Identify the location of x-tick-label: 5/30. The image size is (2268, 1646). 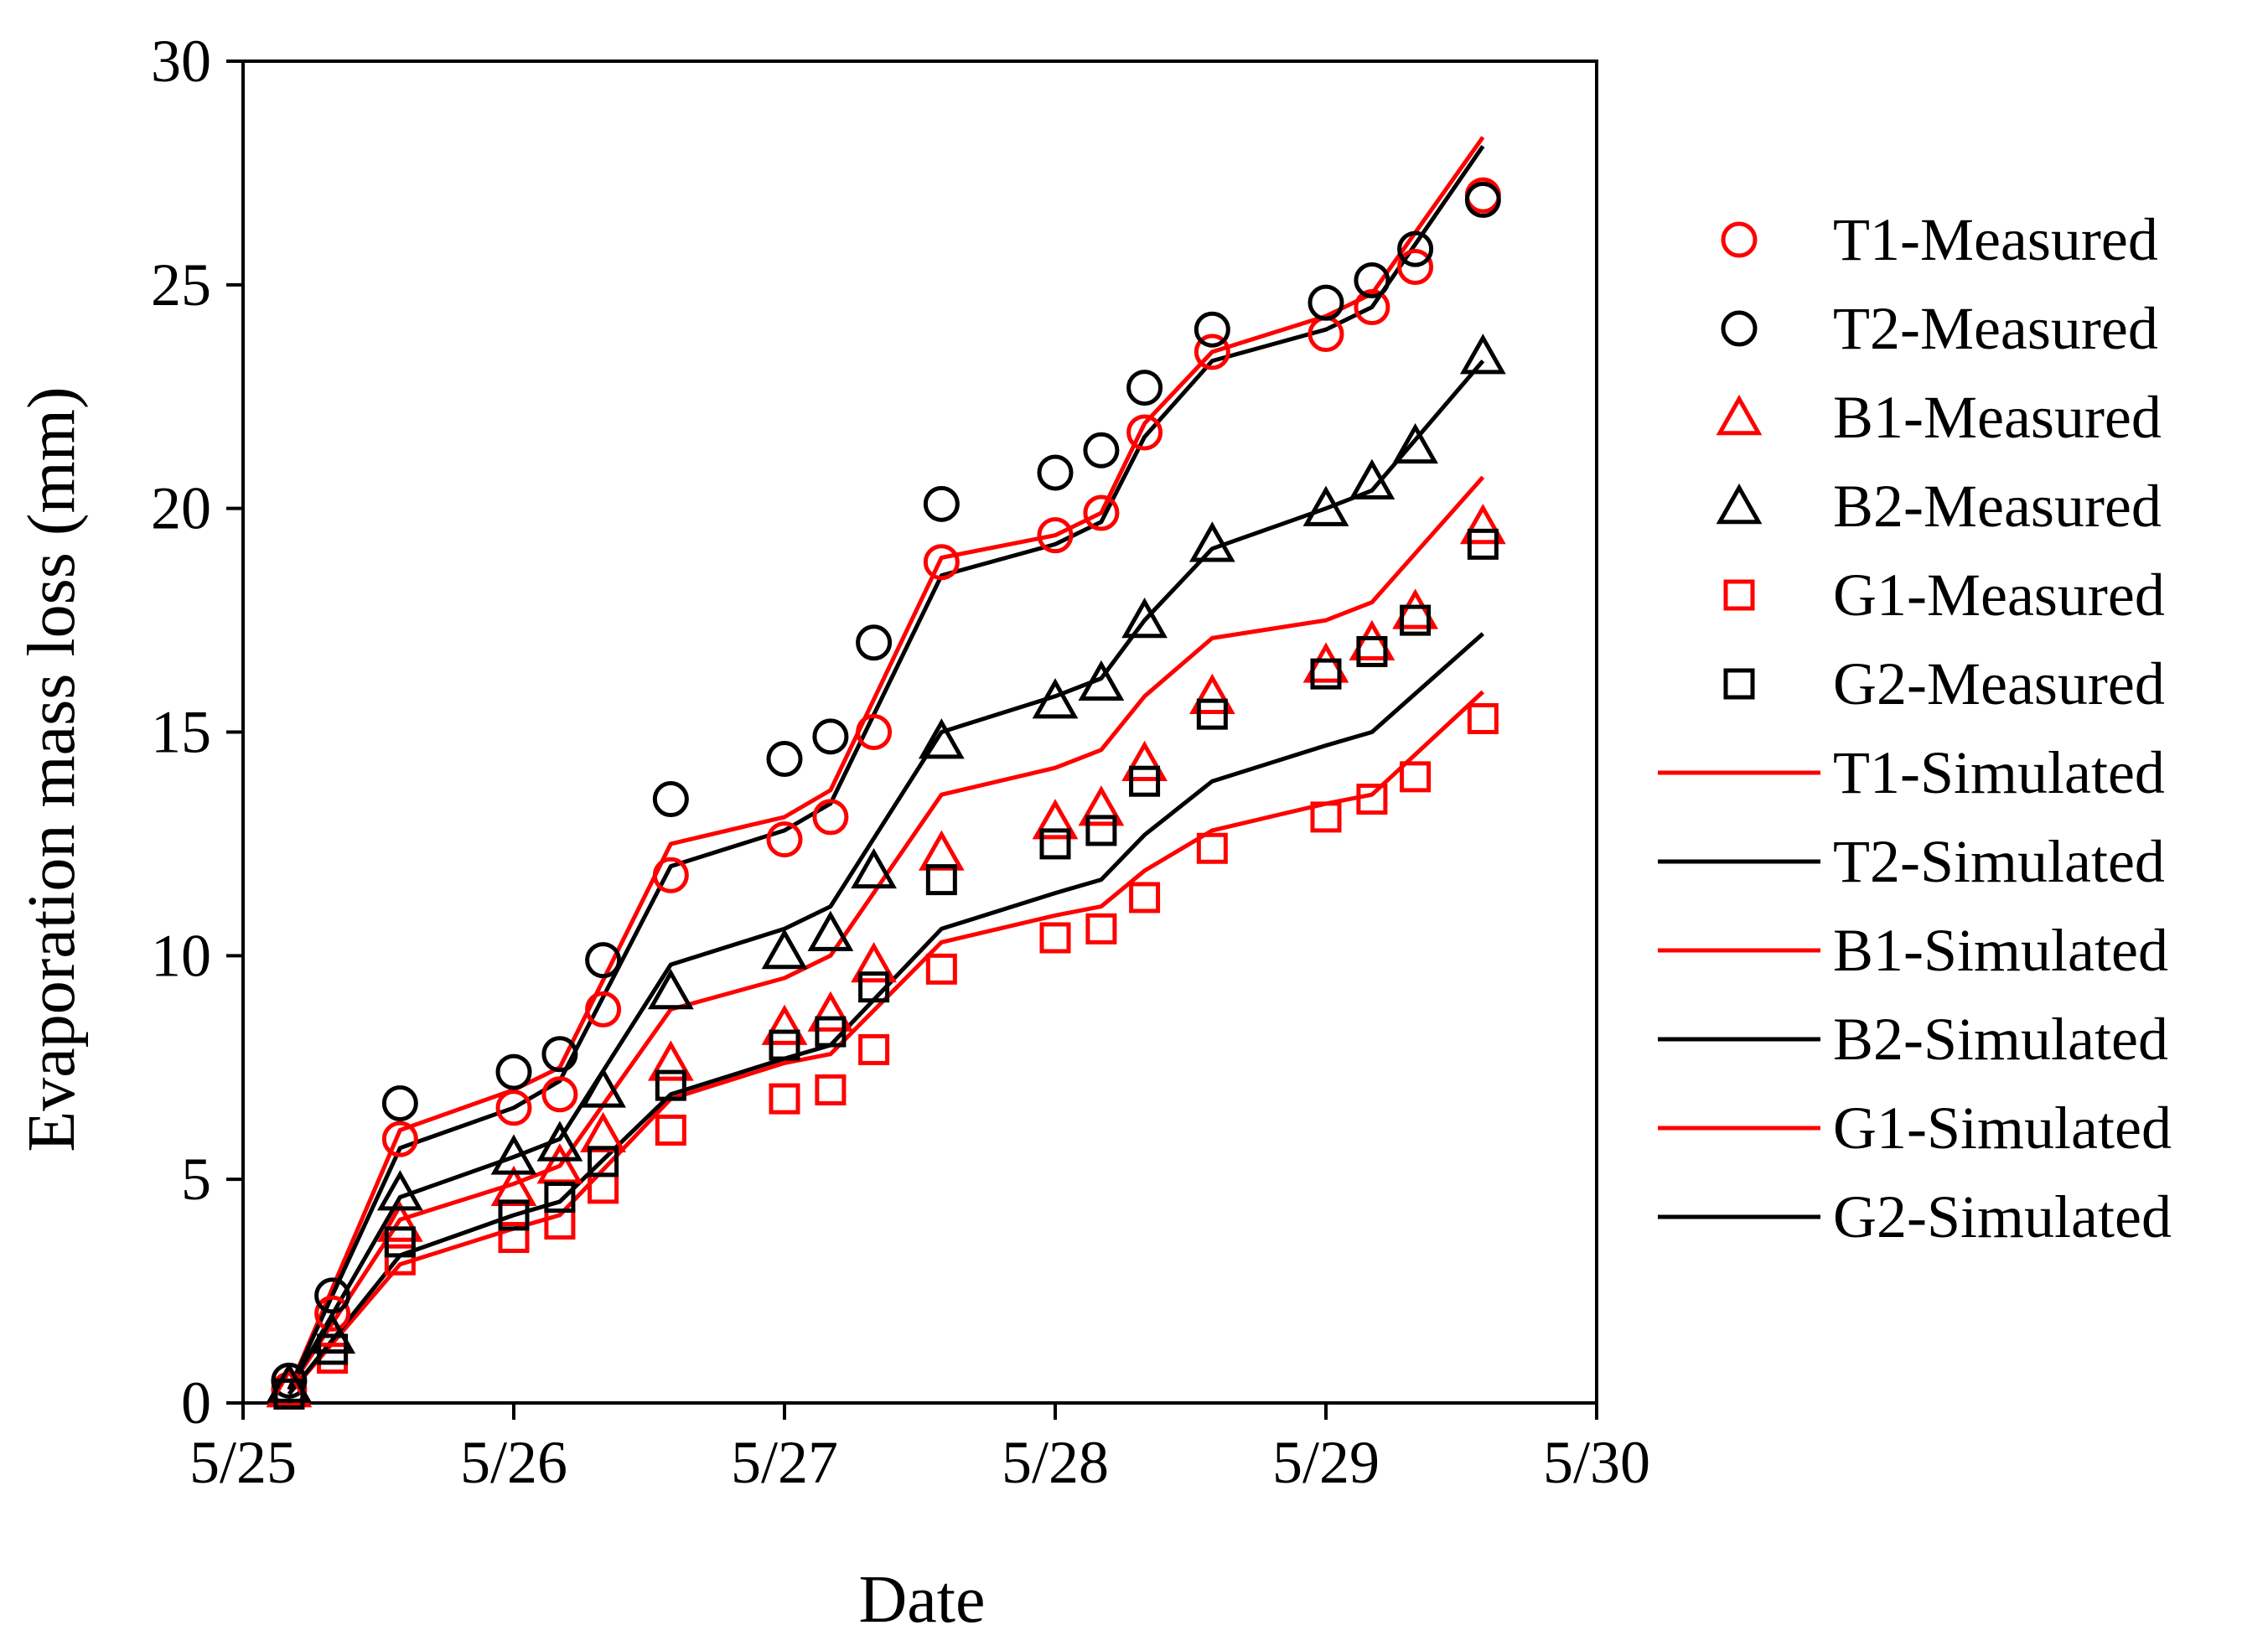
(1596, 1462).